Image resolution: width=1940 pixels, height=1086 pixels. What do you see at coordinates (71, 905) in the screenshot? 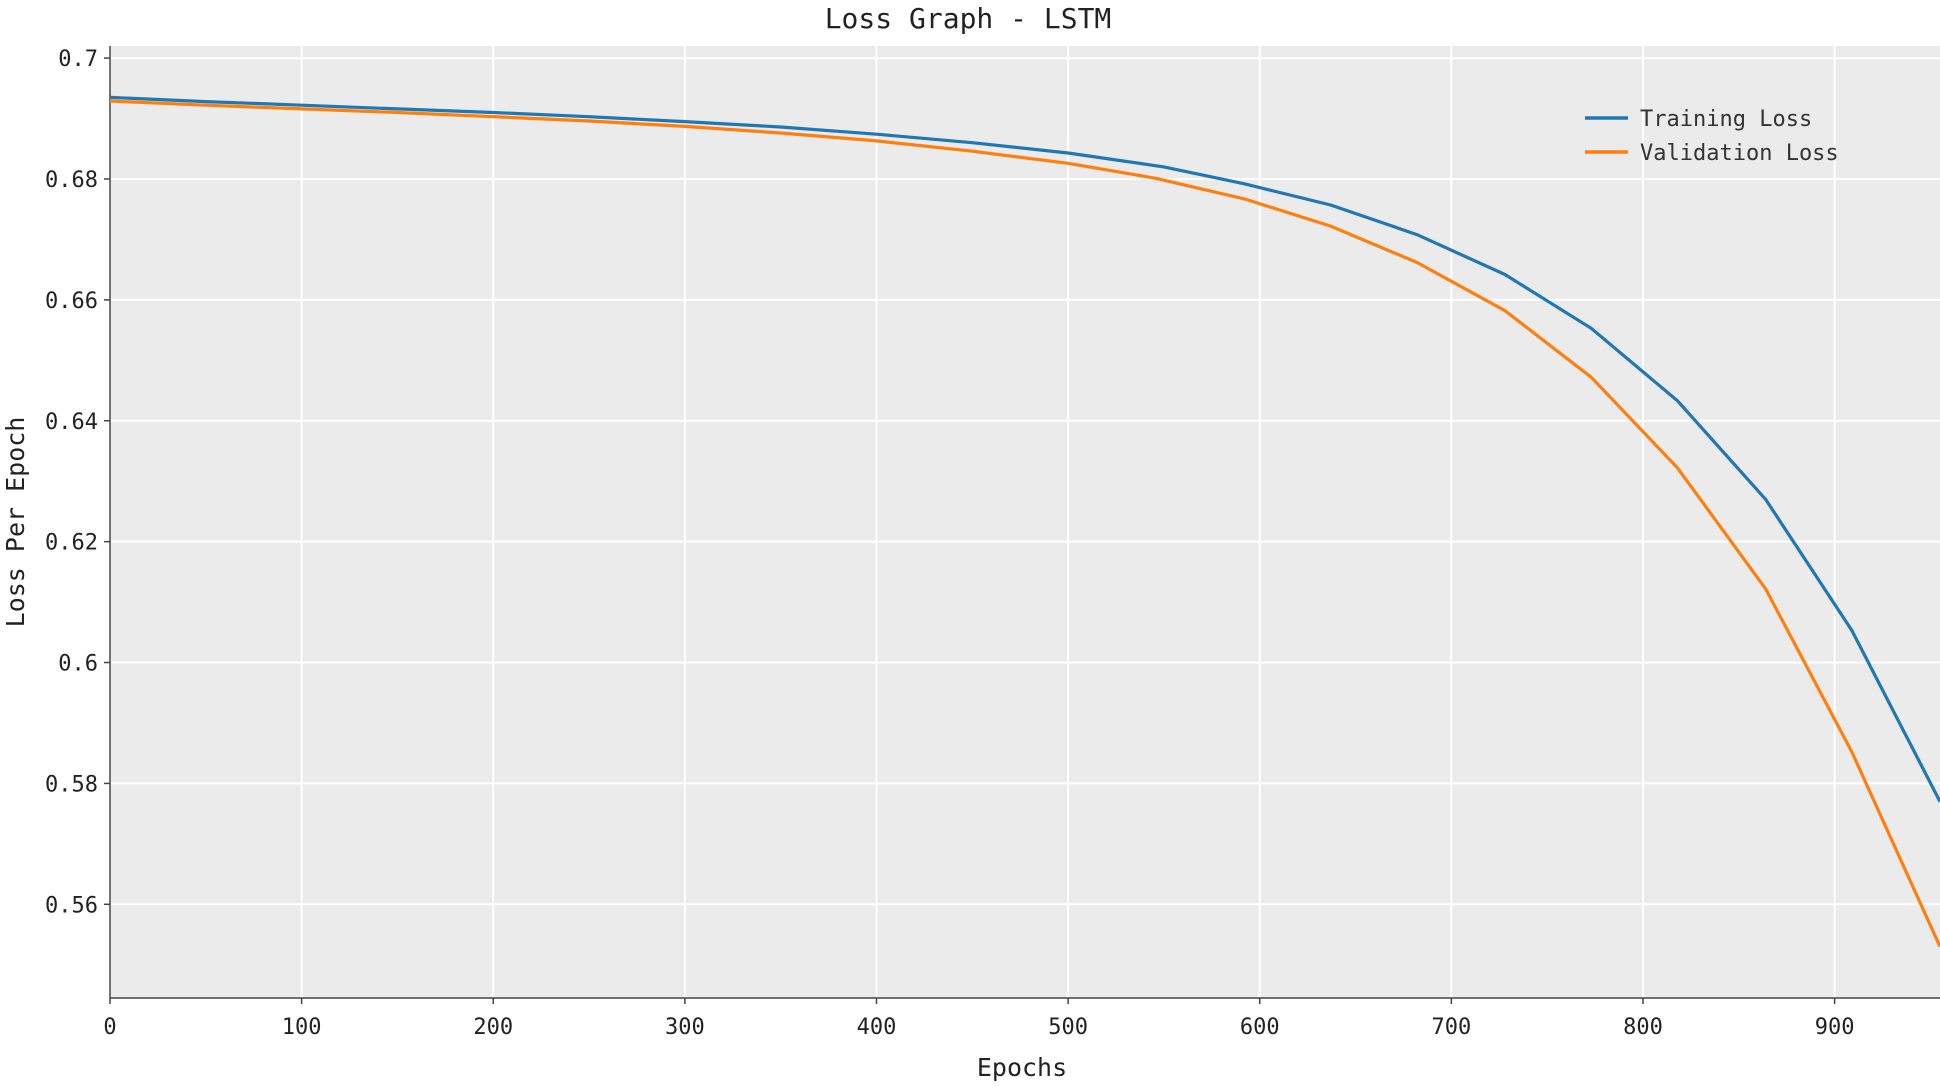
I see `y-tick-label: 0.56` at bounding box center [71, 905].